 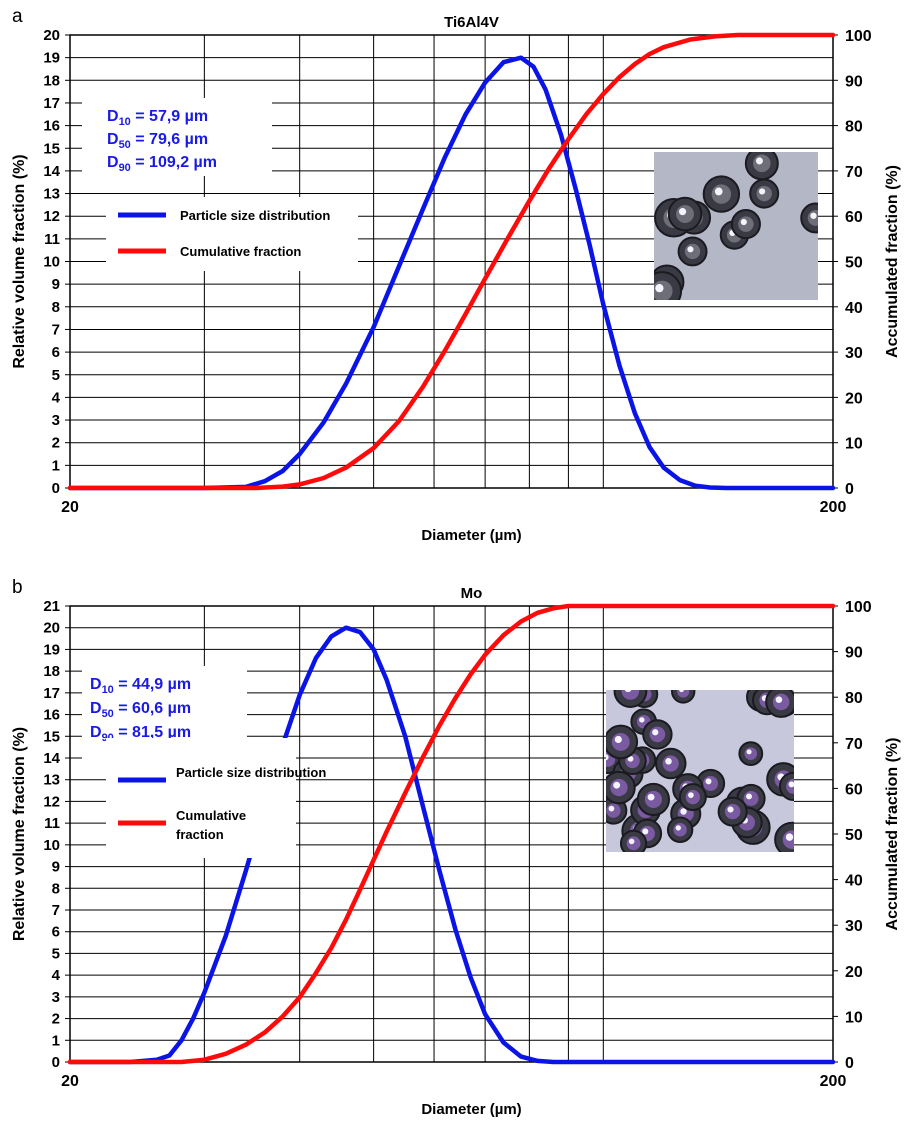 I want to click on y-tick-label: 2, so click(x=56, y=443).